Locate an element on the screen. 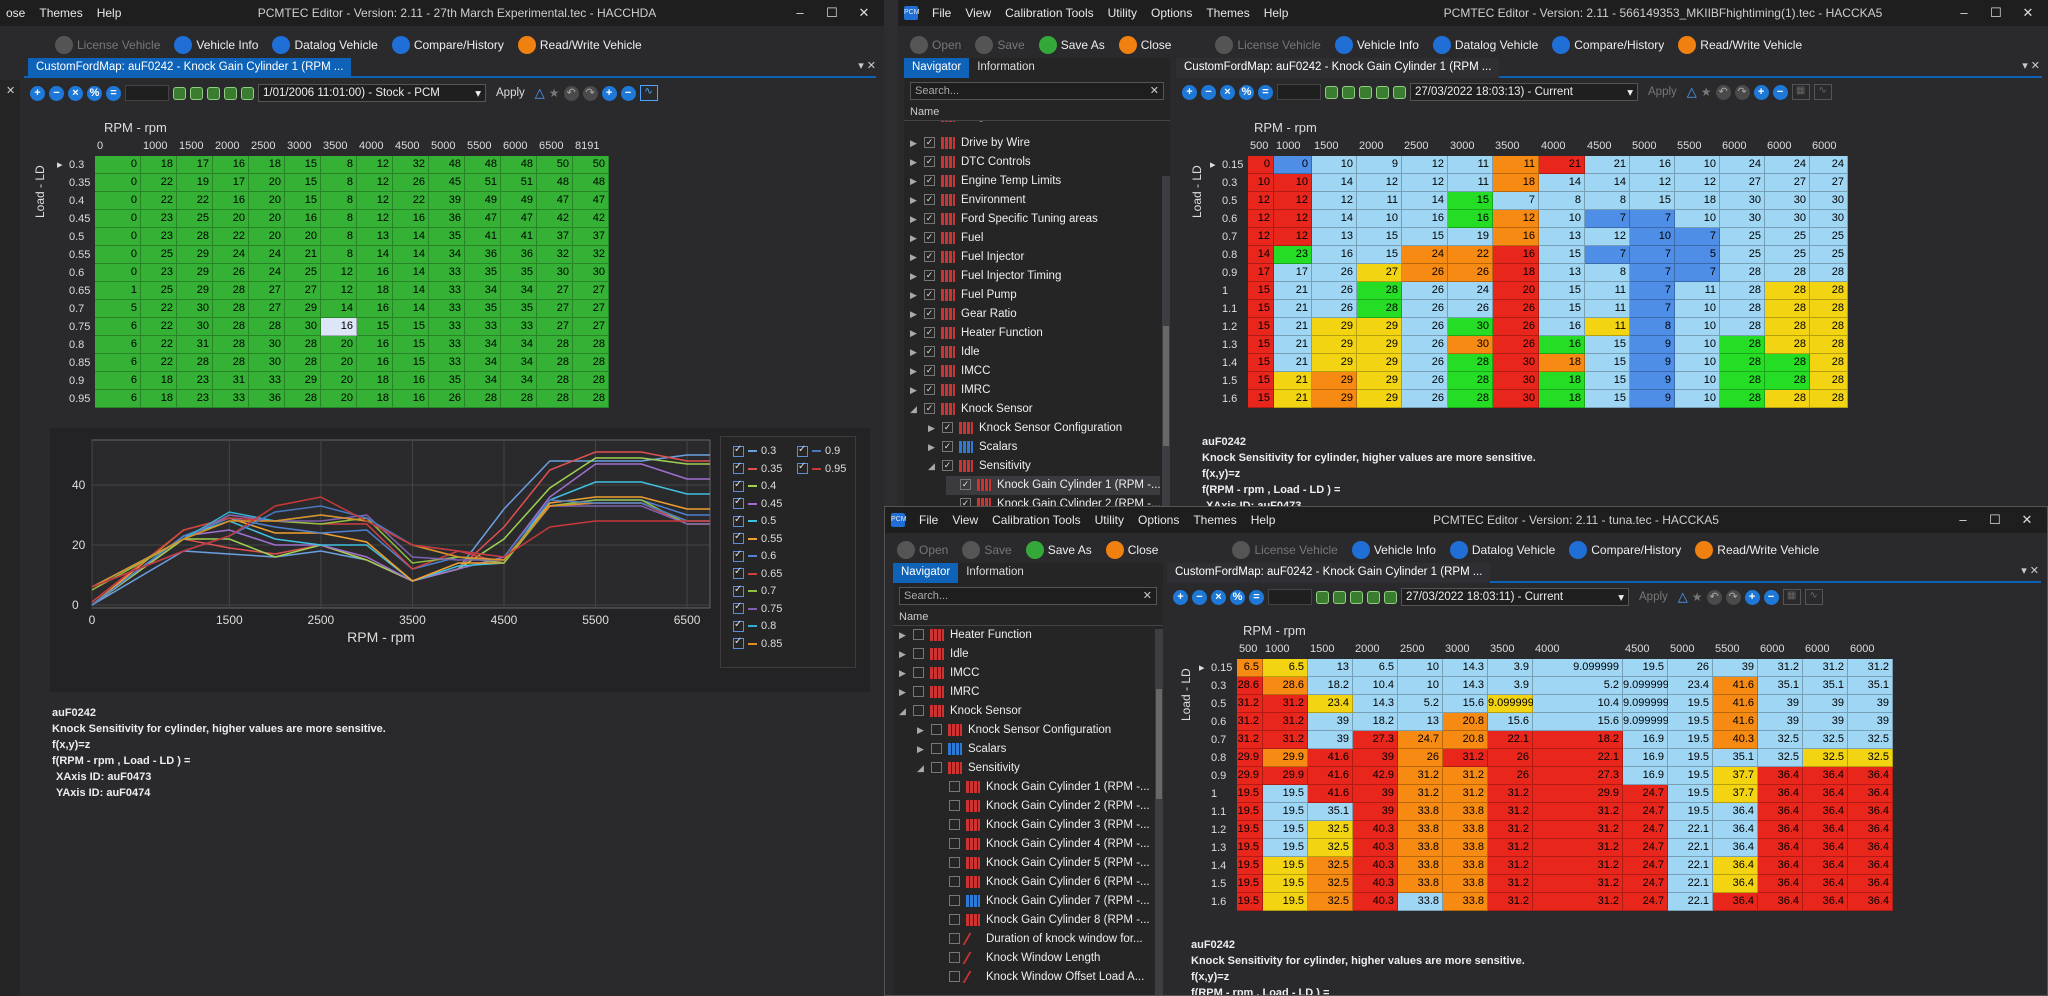  table-cell: 18.2 is located at coordinates (1578, 740).